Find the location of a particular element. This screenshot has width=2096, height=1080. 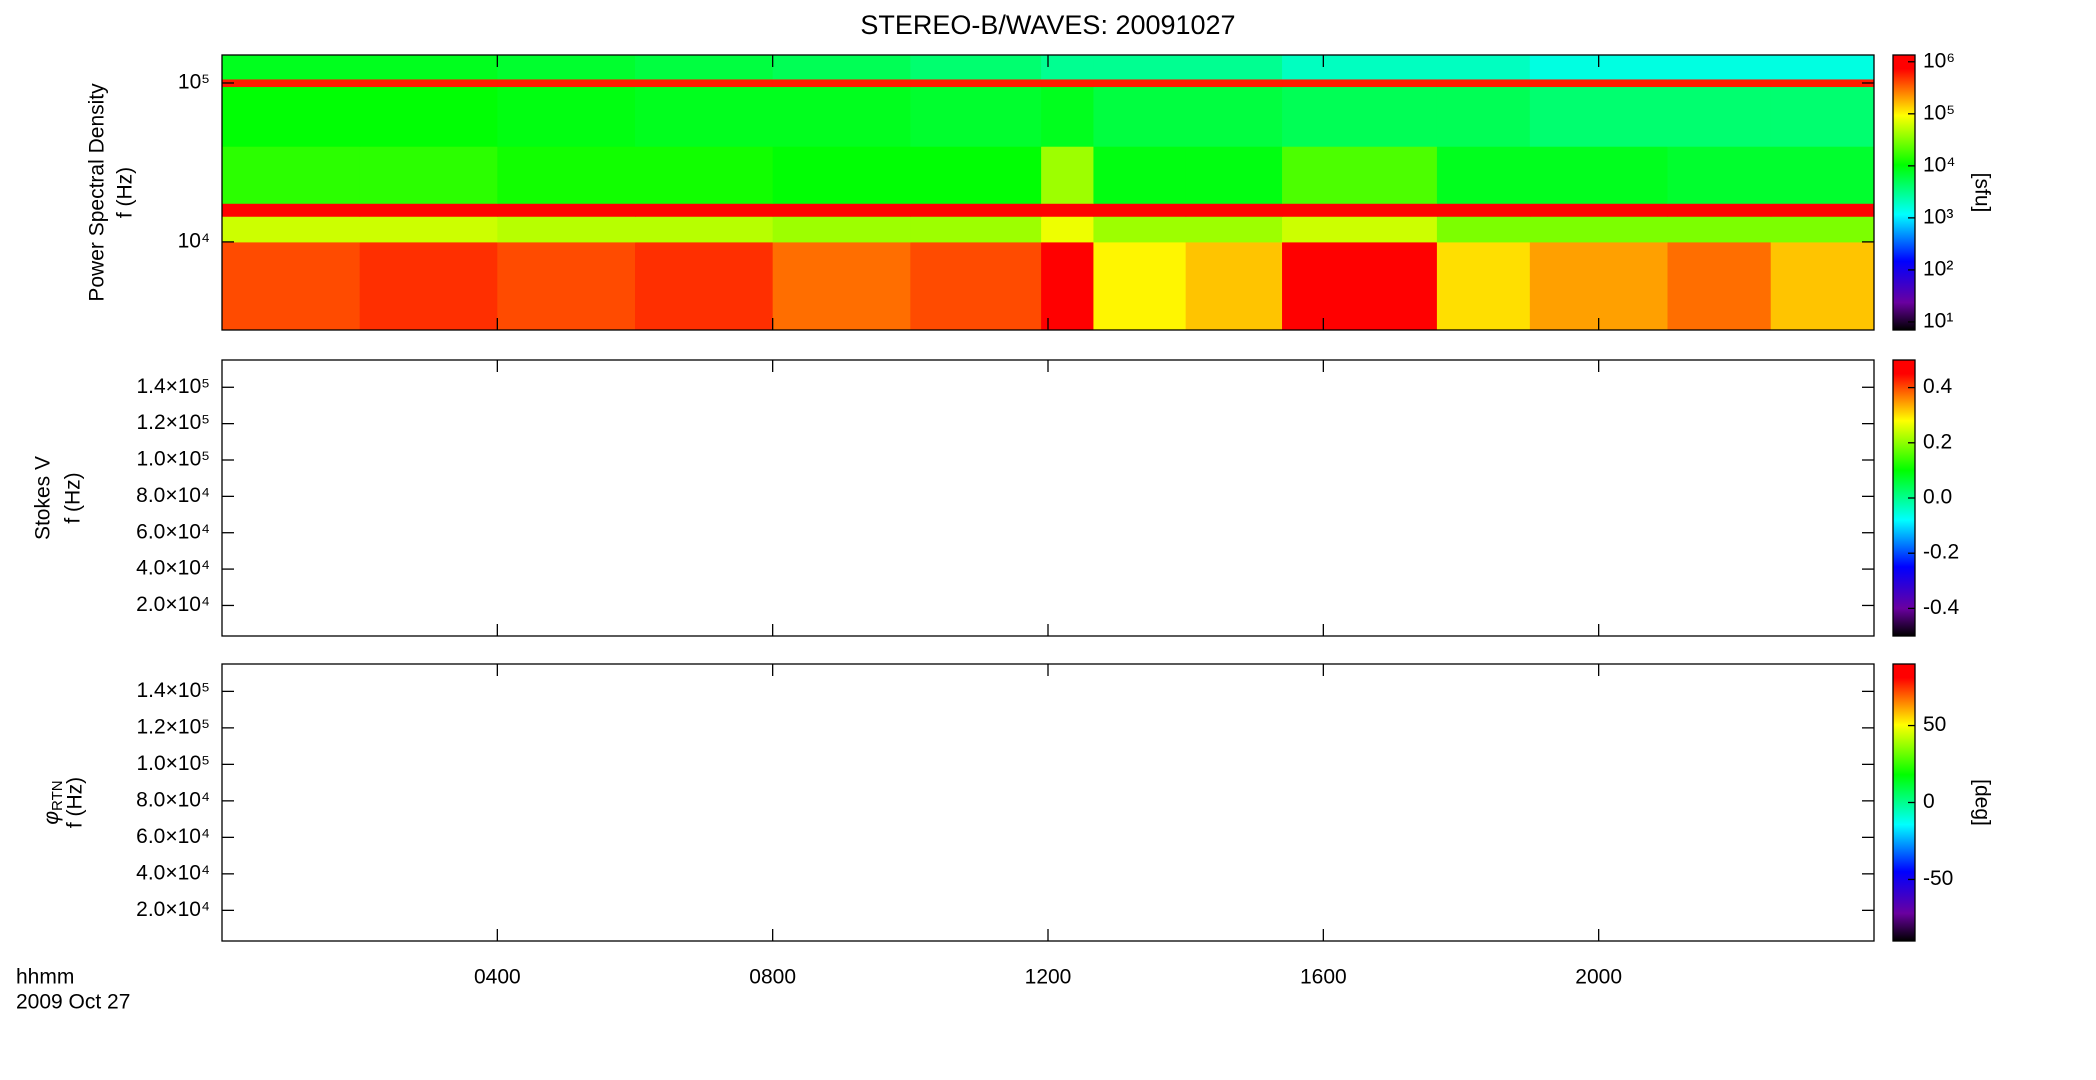

colorbar-tick-label: 0.4 is located at coordinates (1938, 386).